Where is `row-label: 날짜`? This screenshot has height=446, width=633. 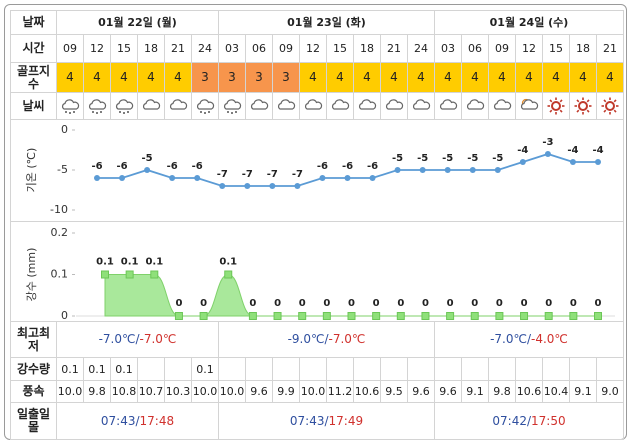 row-label: 날짜 is located at coordinates (33, 22).